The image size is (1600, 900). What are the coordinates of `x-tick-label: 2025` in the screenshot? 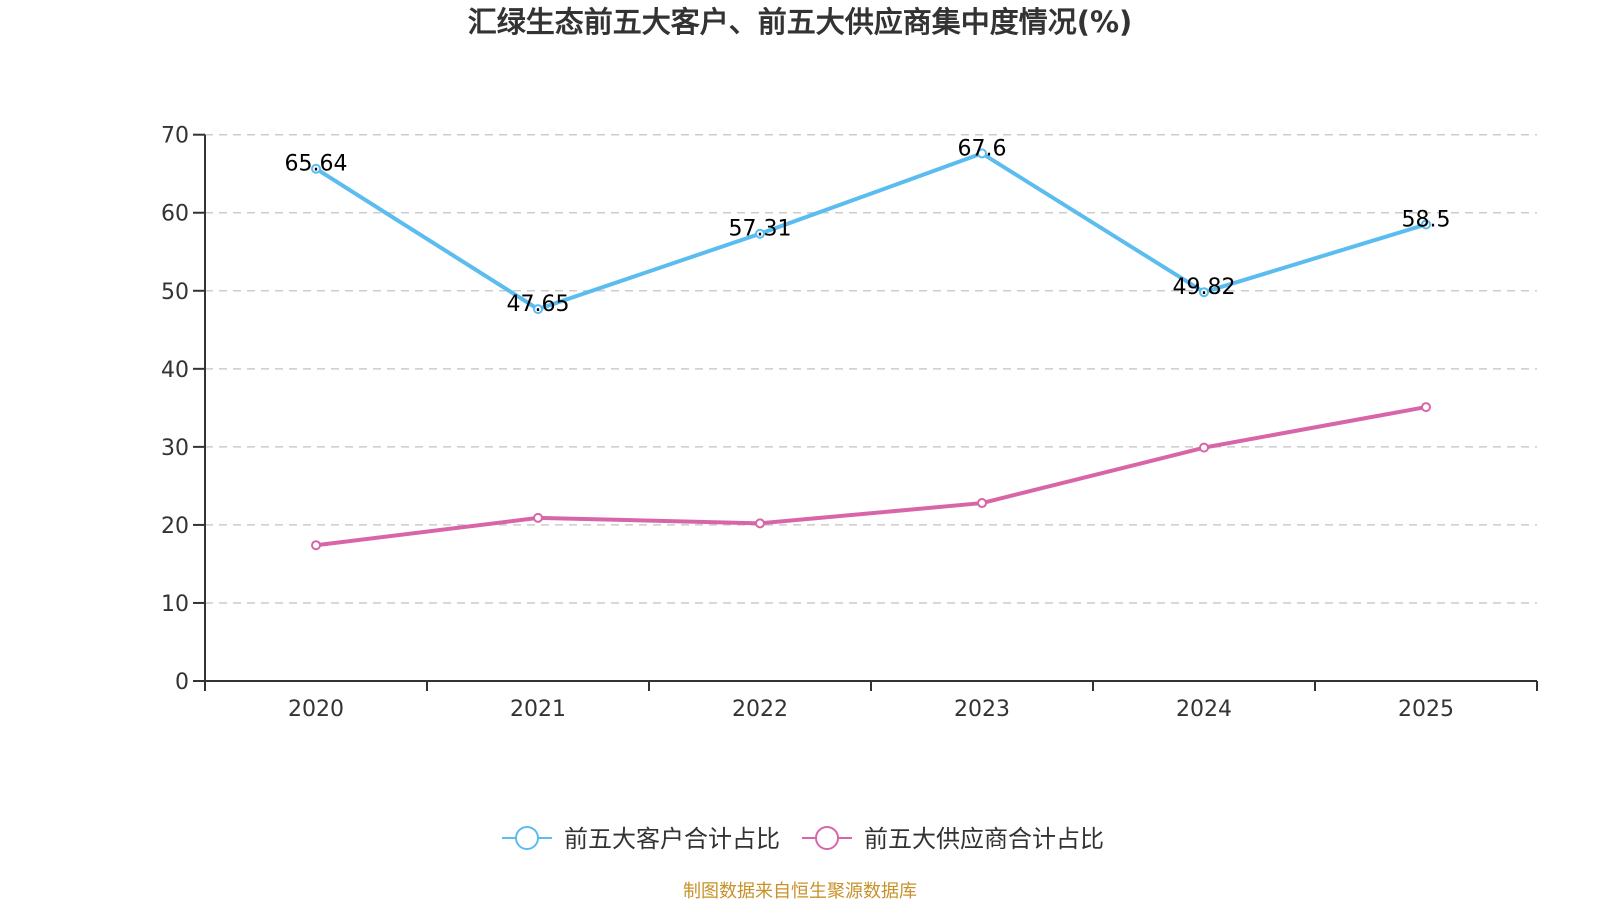 It's located at (1426, 709).